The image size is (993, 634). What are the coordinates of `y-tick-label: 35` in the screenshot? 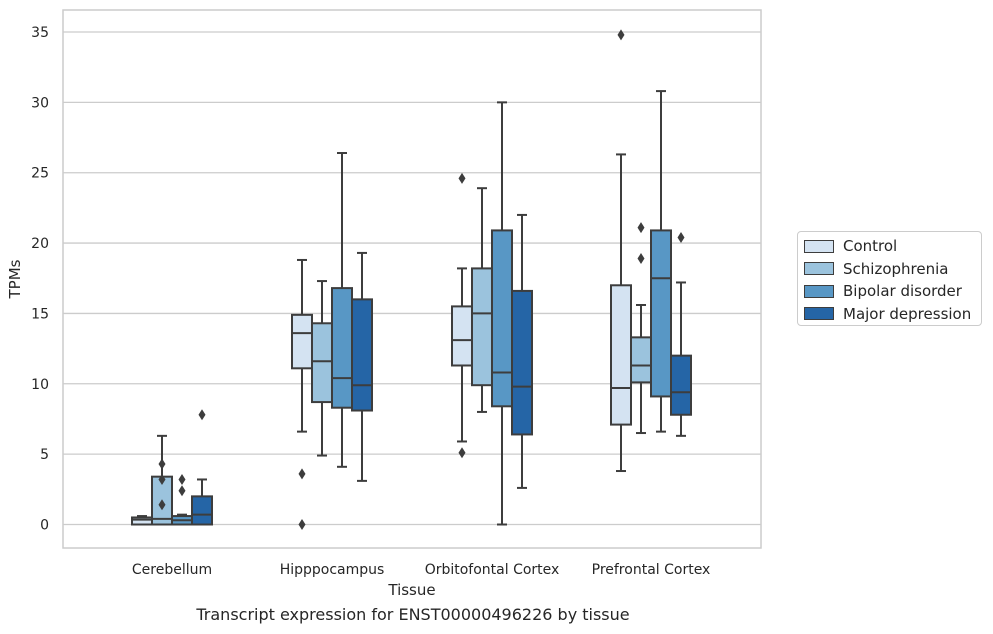 It's located at (40, 33).